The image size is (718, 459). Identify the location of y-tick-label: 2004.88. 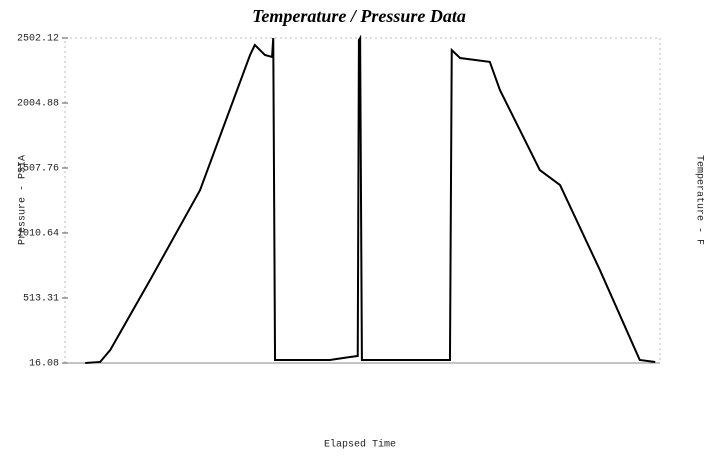
(38, 104).